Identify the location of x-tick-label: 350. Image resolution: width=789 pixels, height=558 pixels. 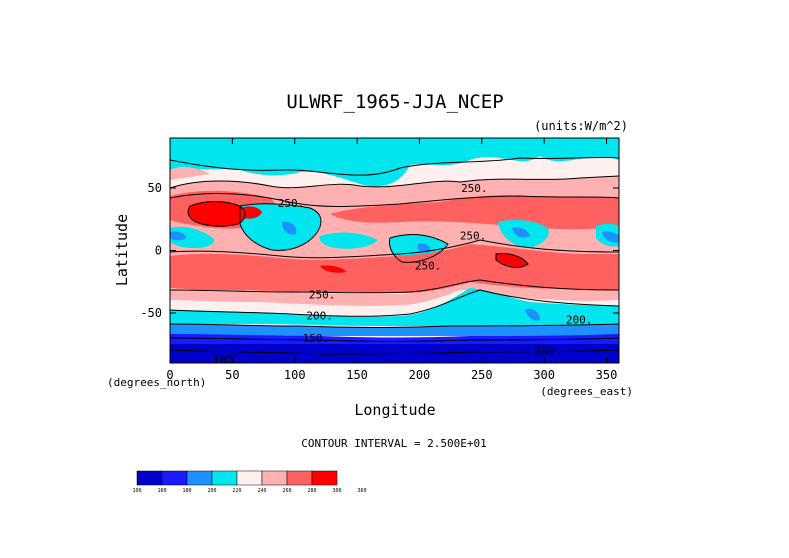
(607, 375).